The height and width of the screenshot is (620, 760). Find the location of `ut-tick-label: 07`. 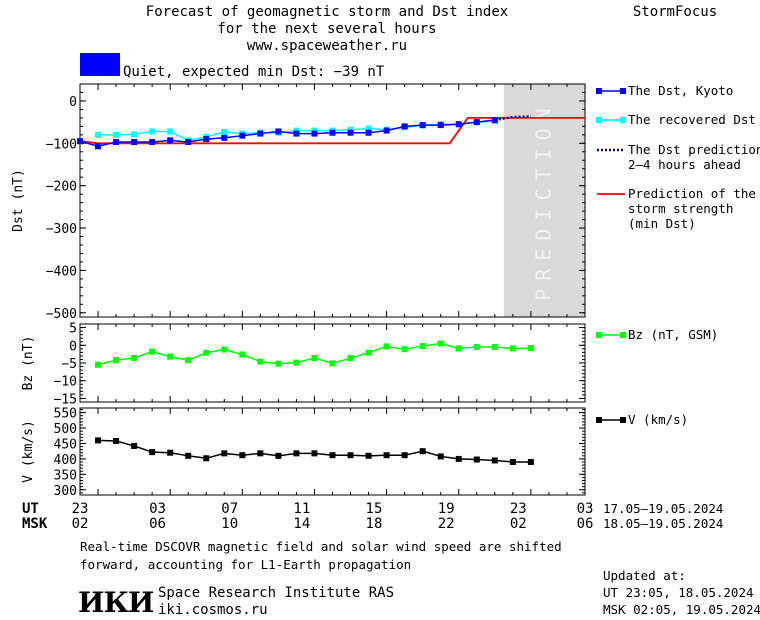

ut-tick-label: 07 is located at coordinates (229, 509).